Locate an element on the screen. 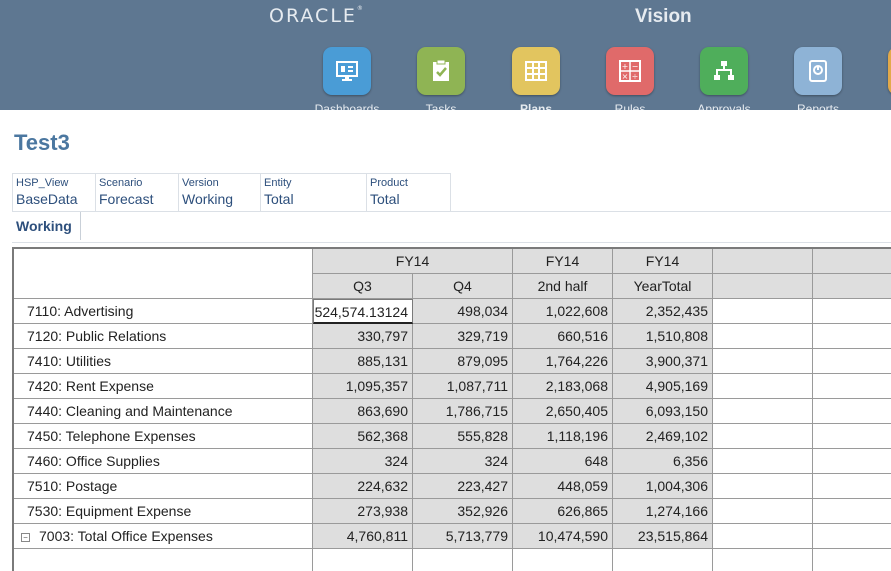 The width and height of the screenshot is (891, 571). row-header: 7530: Equipment Expense is located at coordinates (163, 511).